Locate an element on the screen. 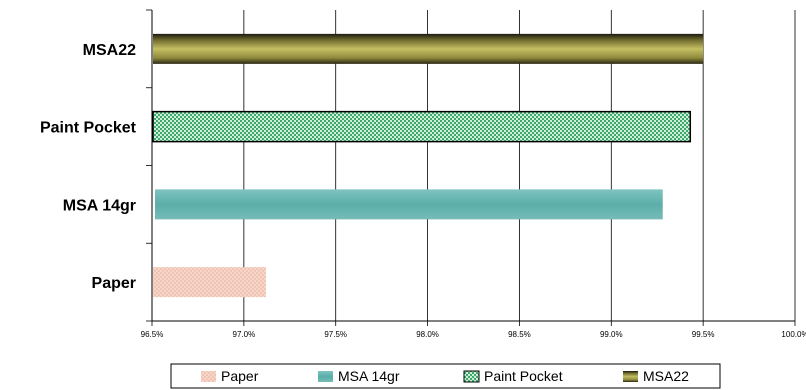  bar-msa22 is located at coordinates (428, 48).